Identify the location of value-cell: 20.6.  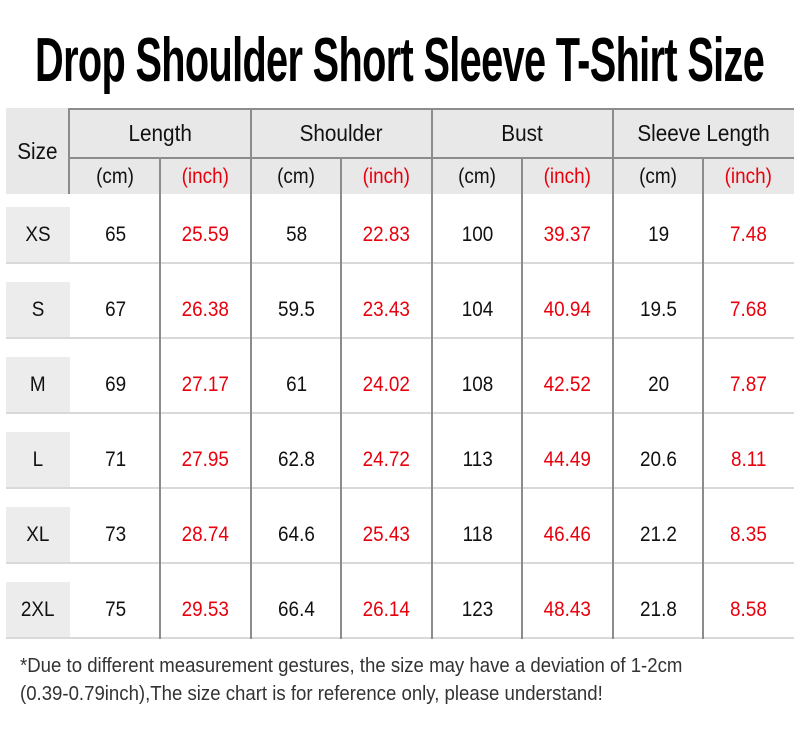
(658, 460).